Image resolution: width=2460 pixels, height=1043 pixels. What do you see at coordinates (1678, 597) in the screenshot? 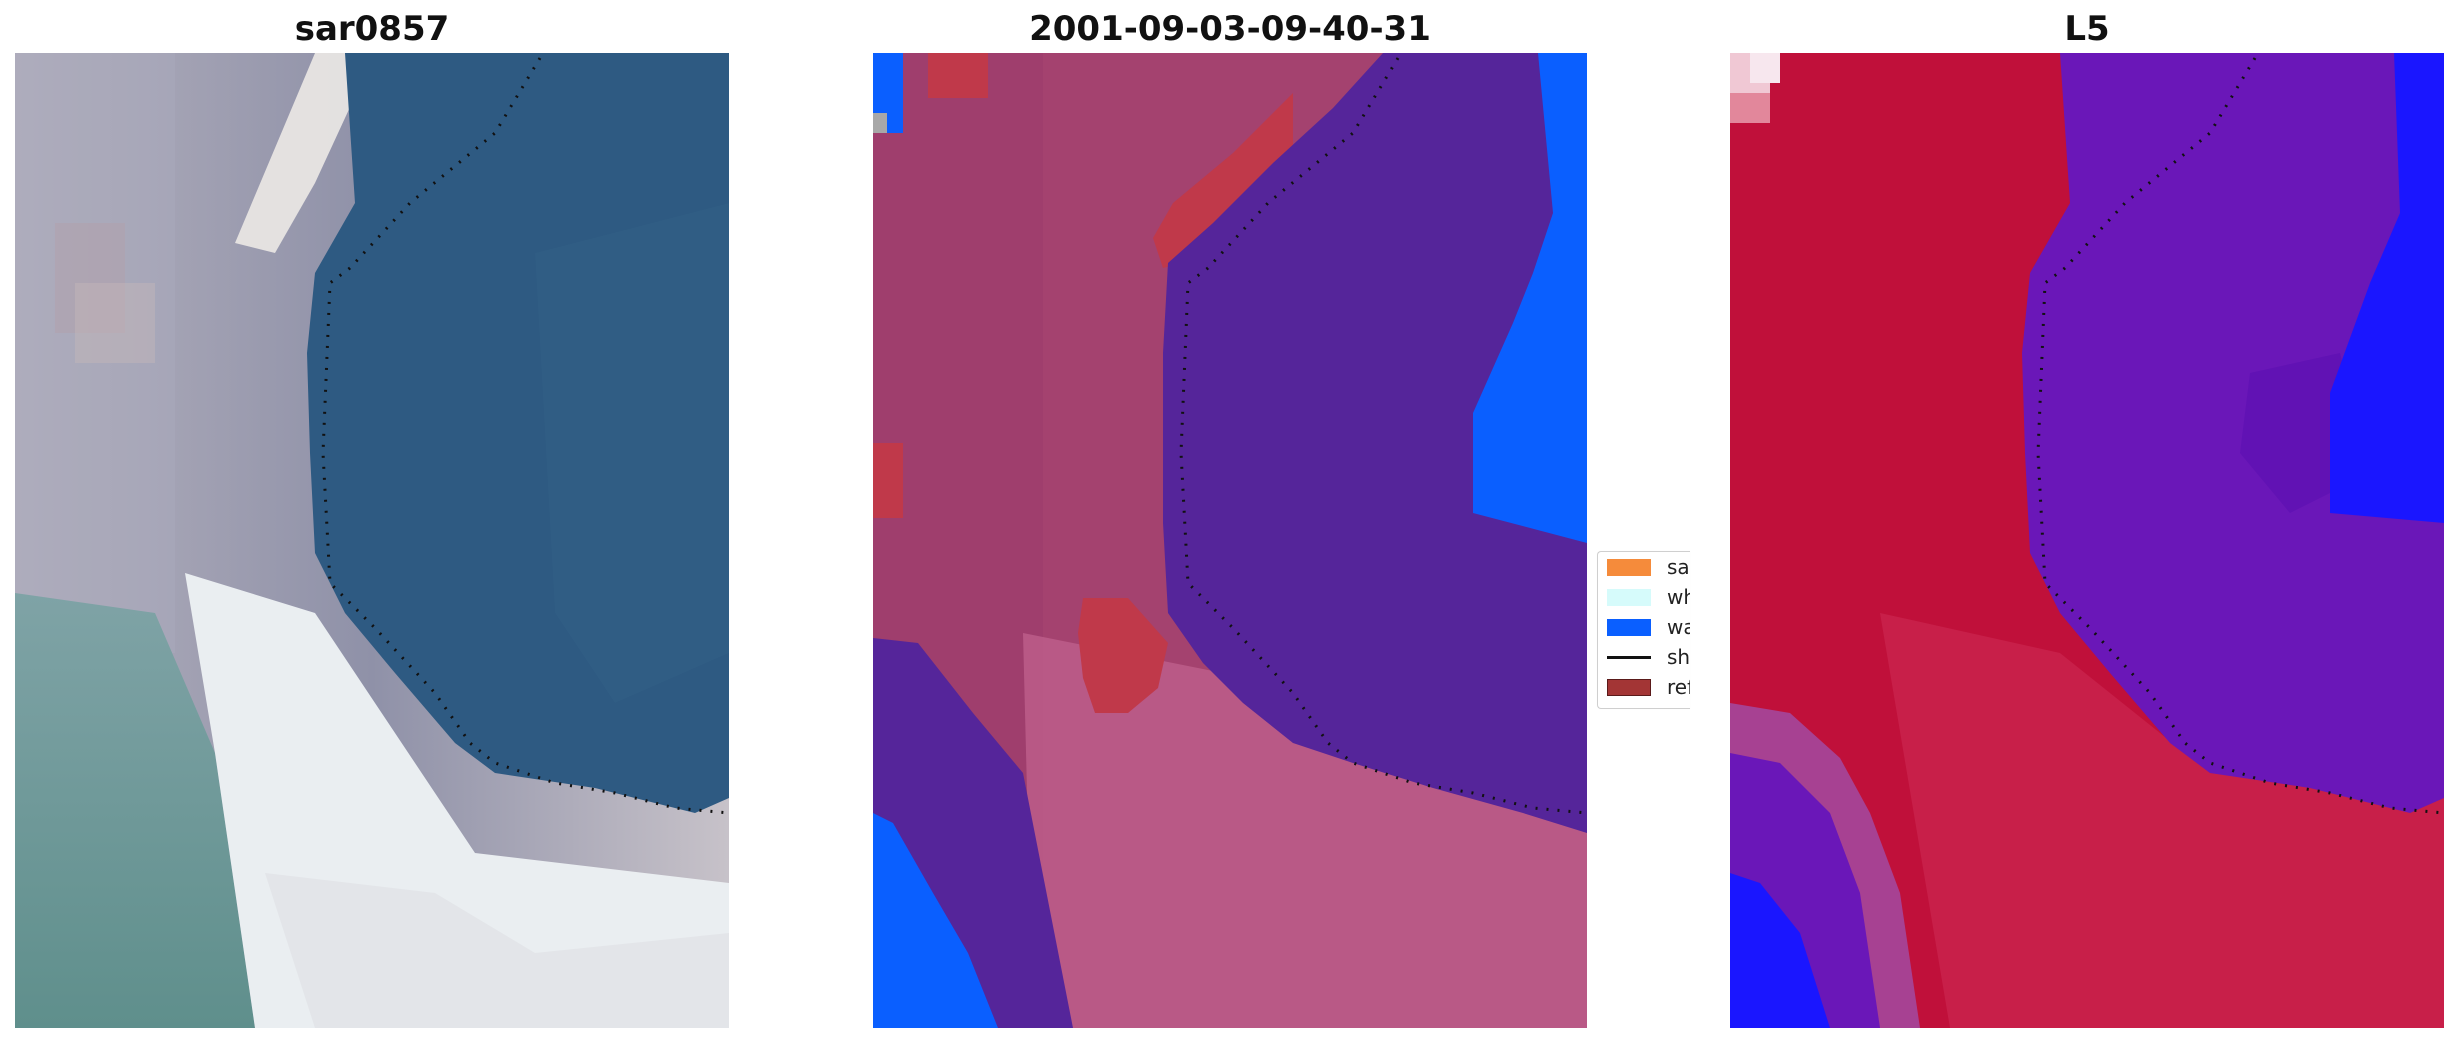
I see `legend-label-whitewater: whitewater` at bounding box center [1678, 597].